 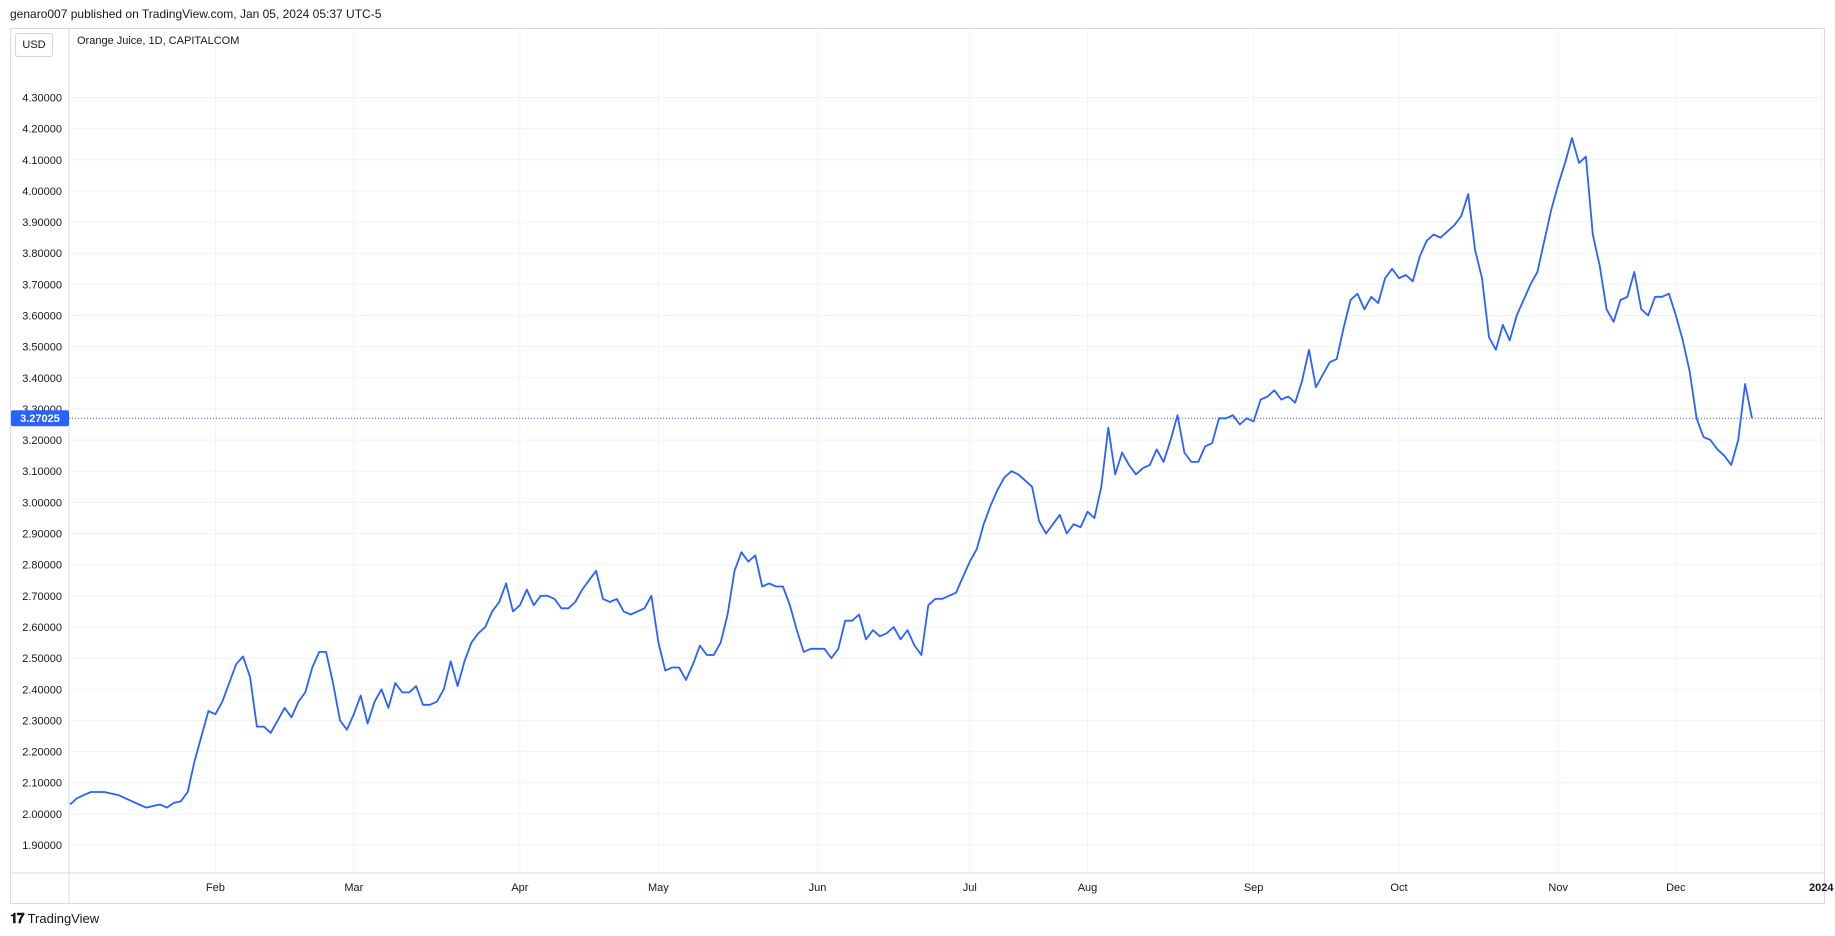 What do you see at coordinates (42, 659) in the screenshot?
I see `y-tick-label: 2.50000` at bounding box center [42, 659].